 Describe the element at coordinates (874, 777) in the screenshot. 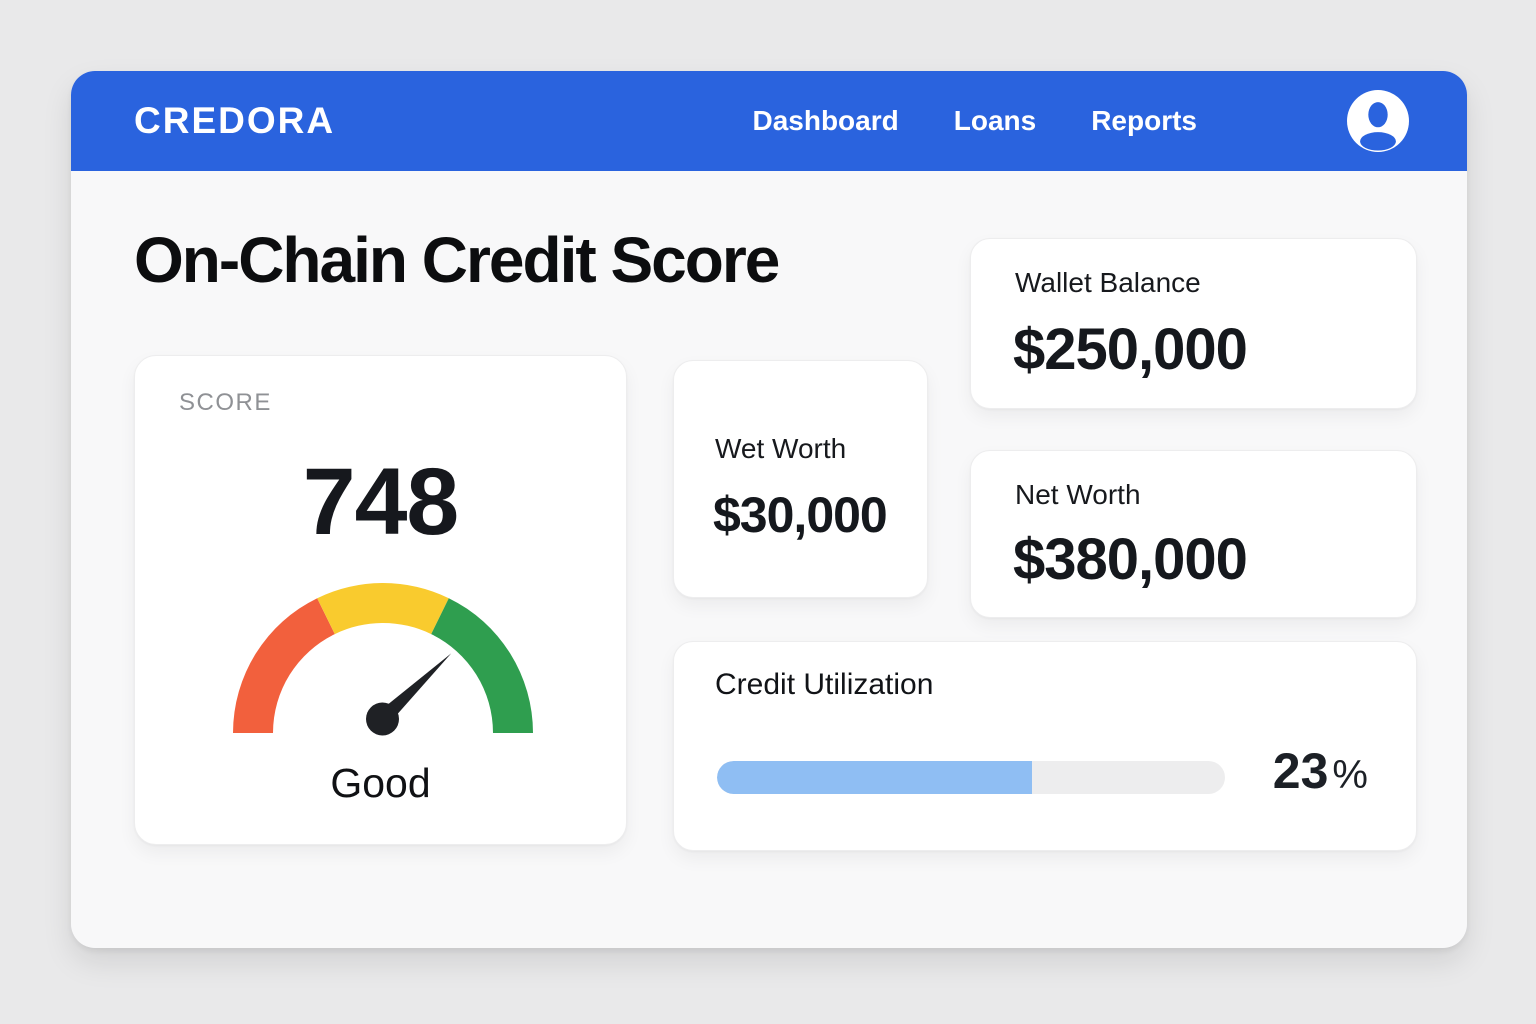

I see `utilization-bar-fill` at that location.